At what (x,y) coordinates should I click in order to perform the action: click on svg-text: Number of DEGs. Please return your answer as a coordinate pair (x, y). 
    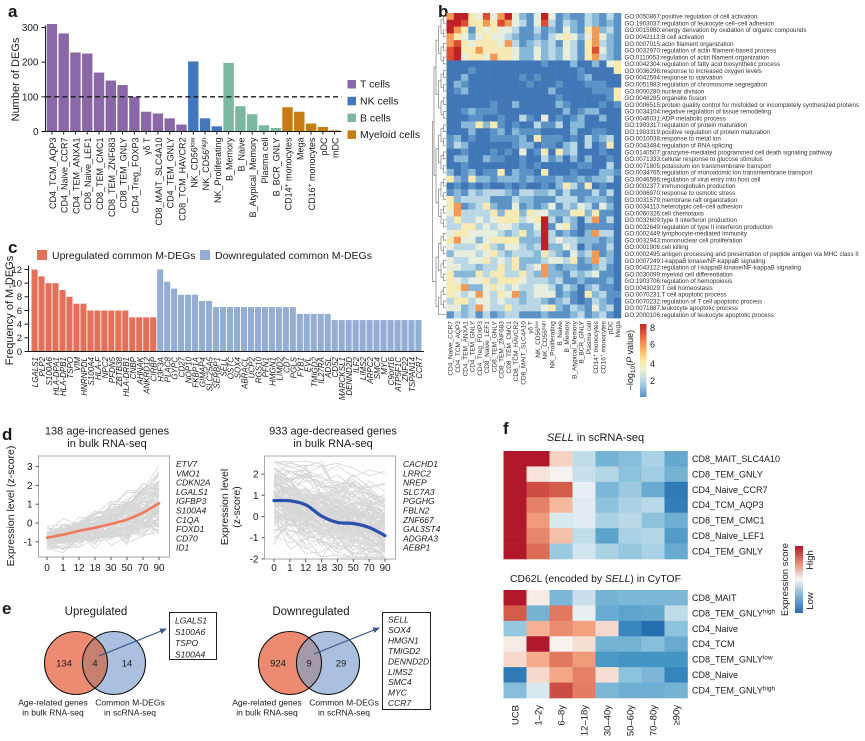
    Looking at the image, I should click on (16, 79).